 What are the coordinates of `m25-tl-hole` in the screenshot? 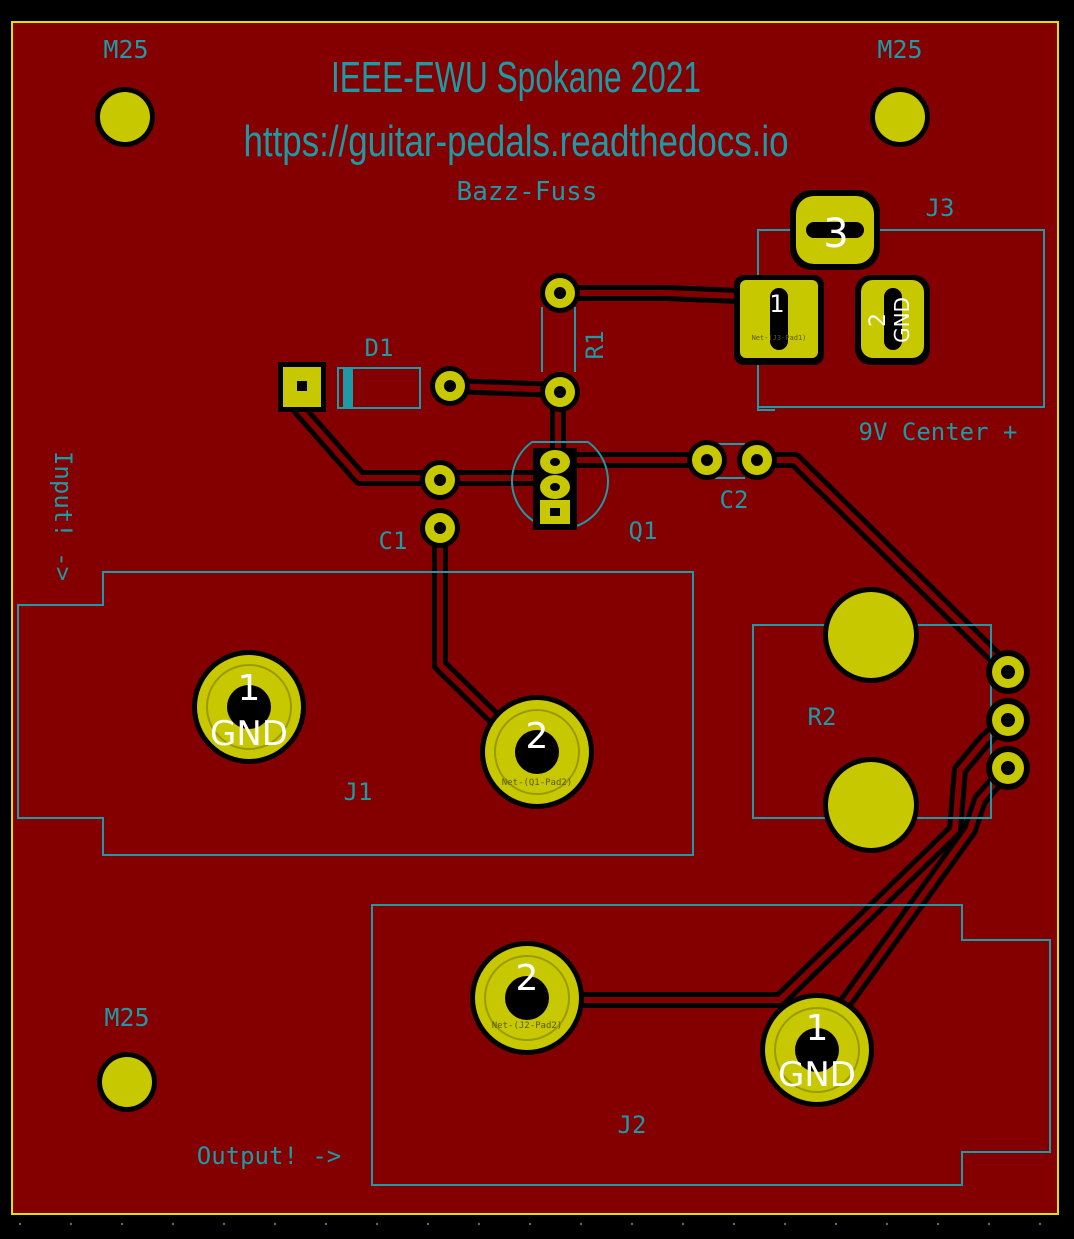 It's located at (125, 117).